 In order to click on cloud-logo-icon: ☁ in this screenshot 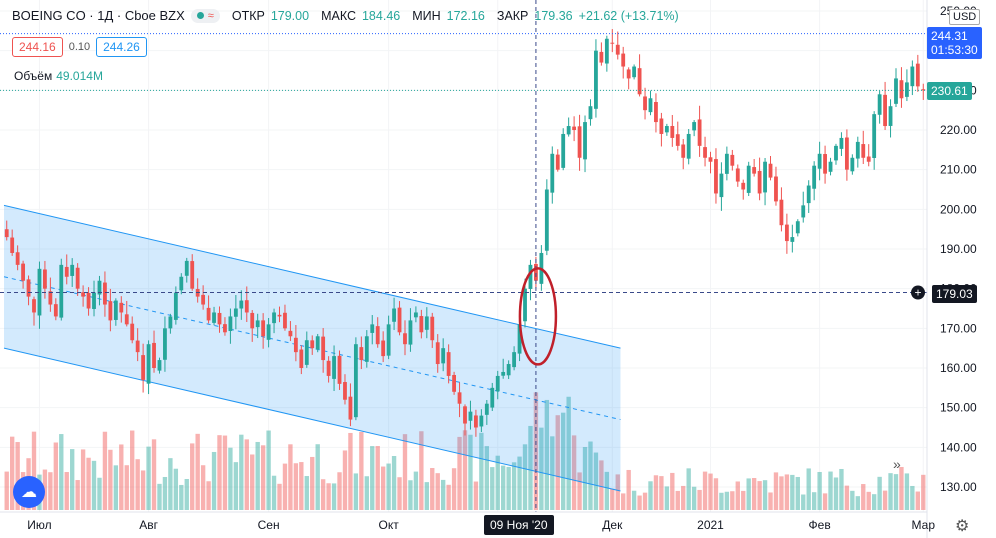, I will do `click(29, 492)`.